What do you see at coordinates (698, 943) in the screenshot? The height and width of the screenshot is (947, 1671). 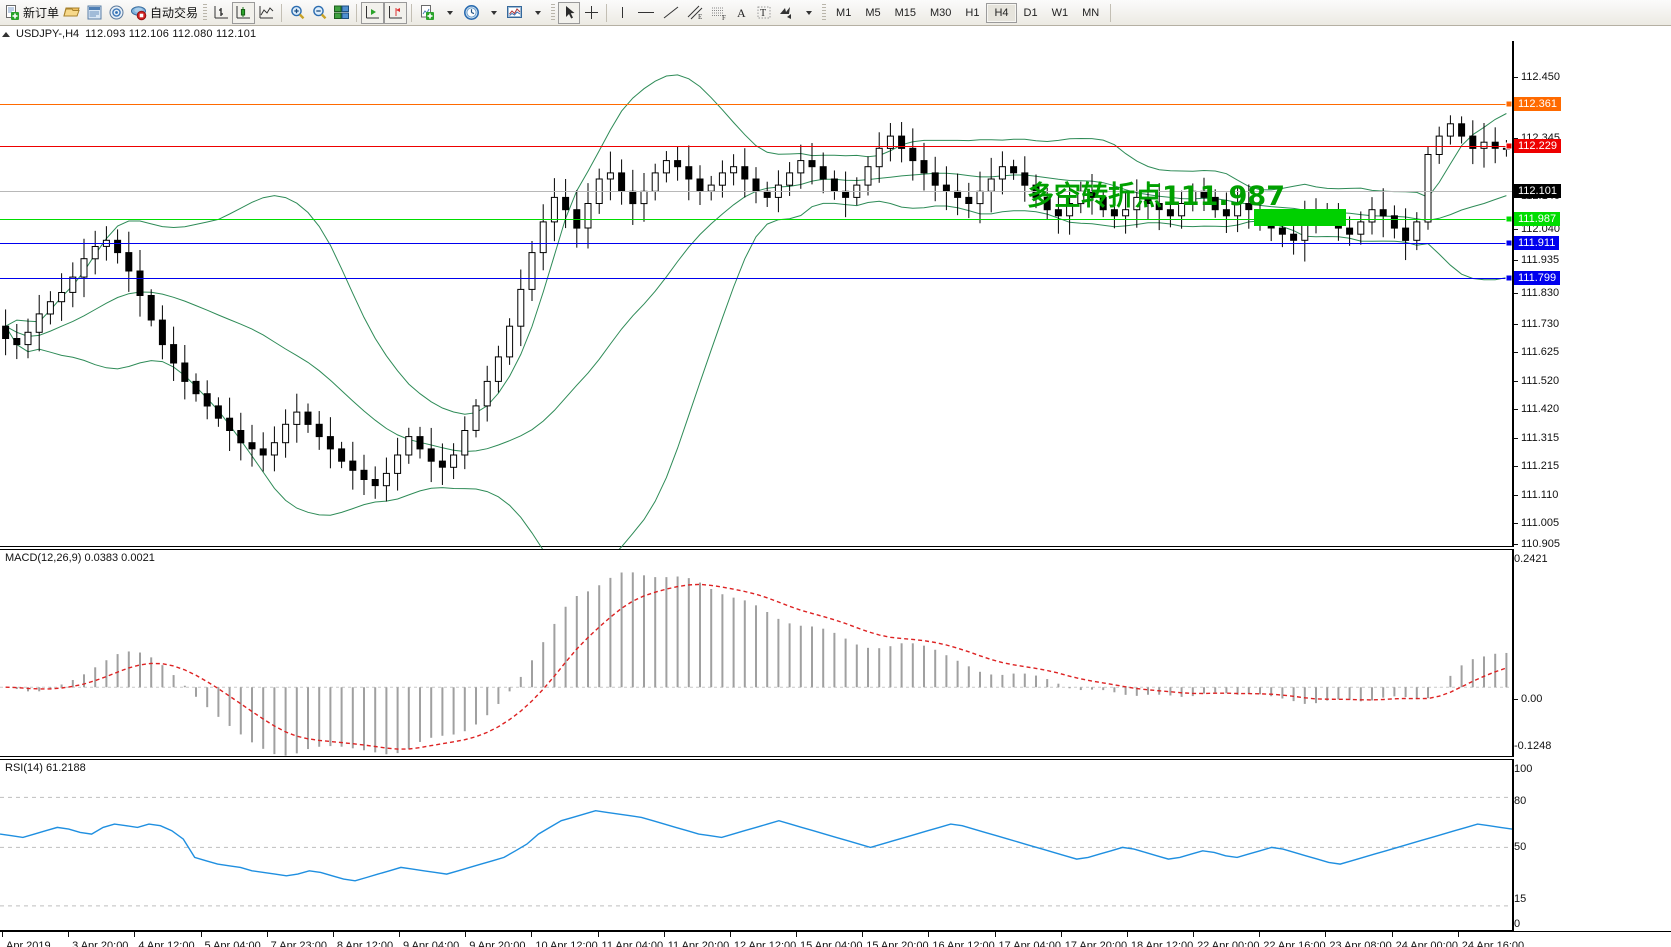 I see `time-label: 11 Apr 20:00` at bounding box center [698, 943].